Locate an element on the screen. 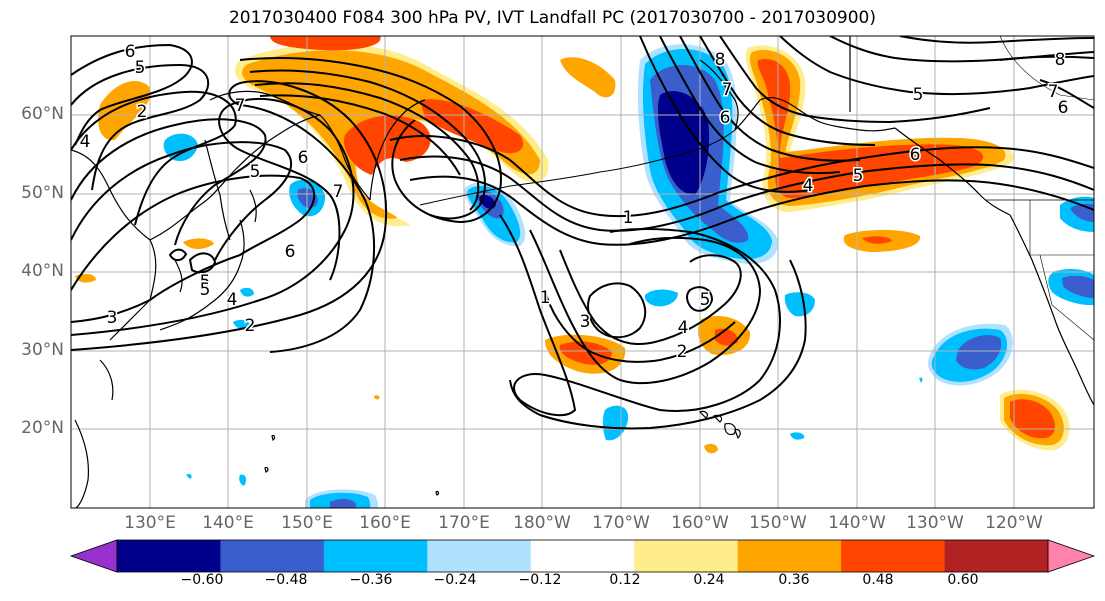 The image size is (1105, 601). lon-label-150w: 150°W is located at coordinates (778, 523).